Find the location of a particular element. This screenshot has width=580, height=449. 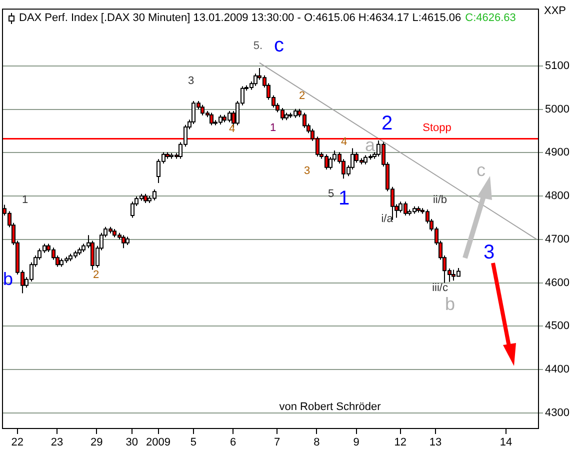

x-tick-label: 2009 is located at coordinates (158, 442).